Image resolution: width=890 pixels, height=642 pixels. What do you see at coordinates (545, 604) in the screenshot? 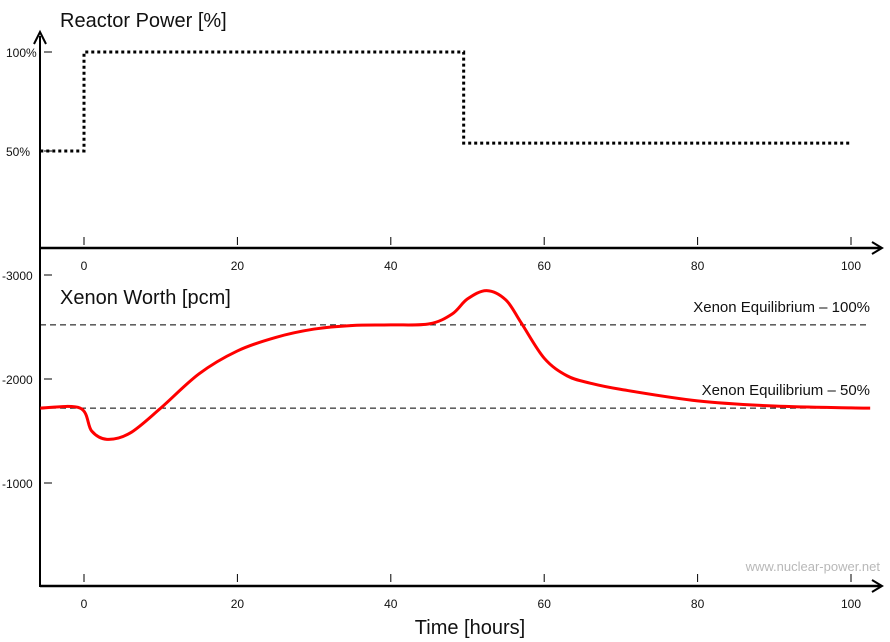
I see `bottom-x-tick-label: 60` at bounding box center [545, 604].